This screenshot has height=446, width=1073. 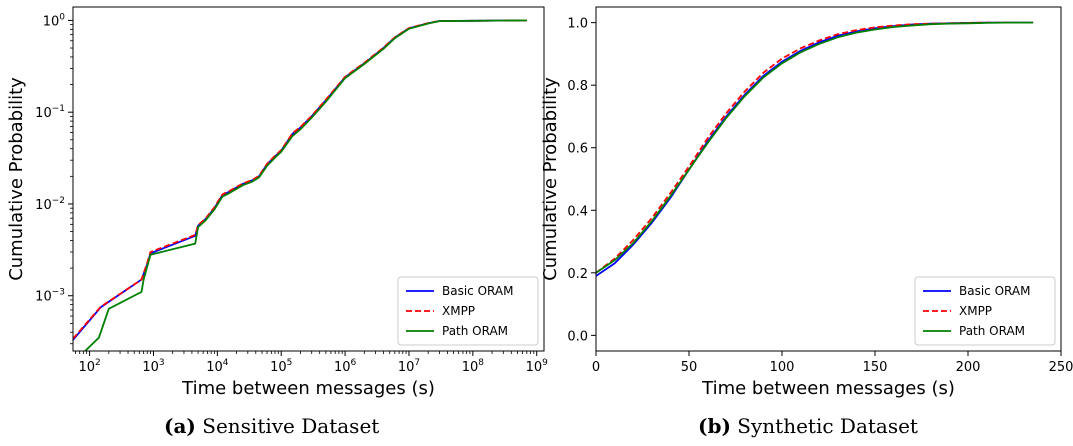 I want to click on x-tick-label: 108, so click(x=473, y=366).